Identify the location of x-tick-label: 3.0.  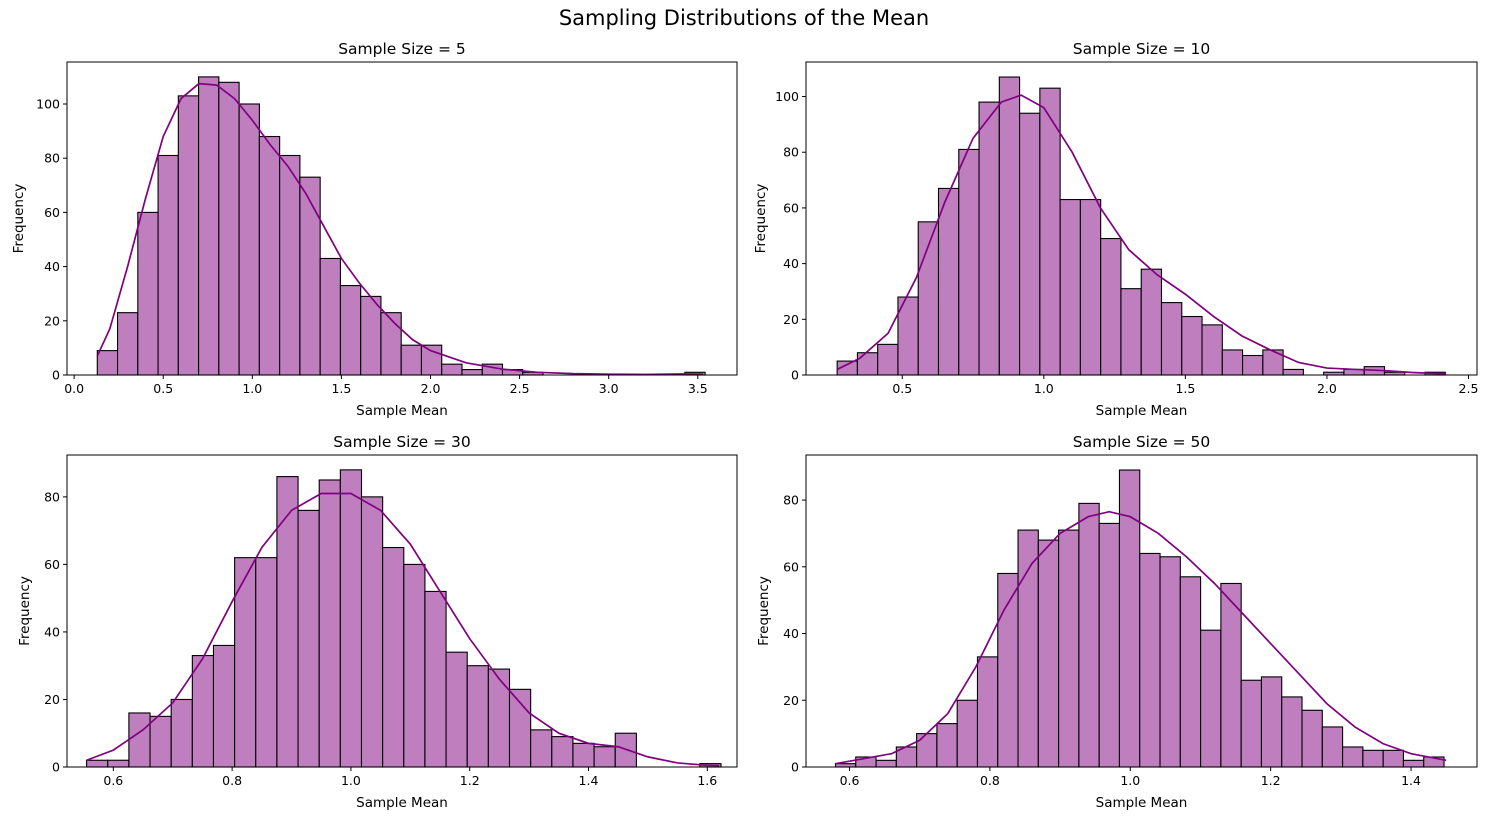
(609, 388).